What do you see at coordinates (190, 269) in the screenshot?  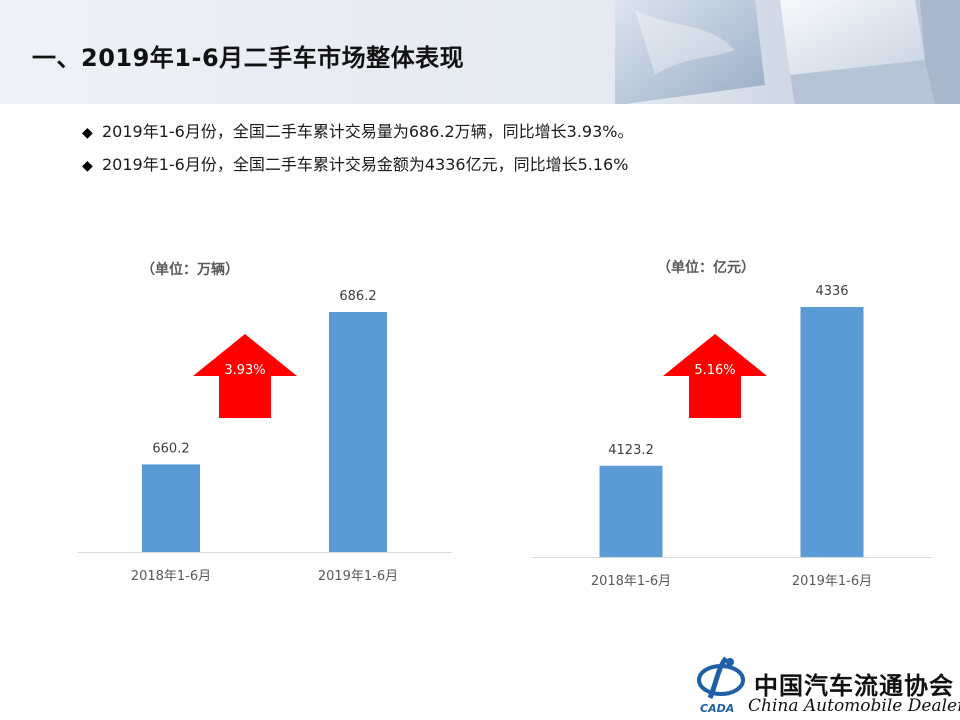 I see `chart-unit-label: （单位：万辆）` at bounding box center [190, 269].